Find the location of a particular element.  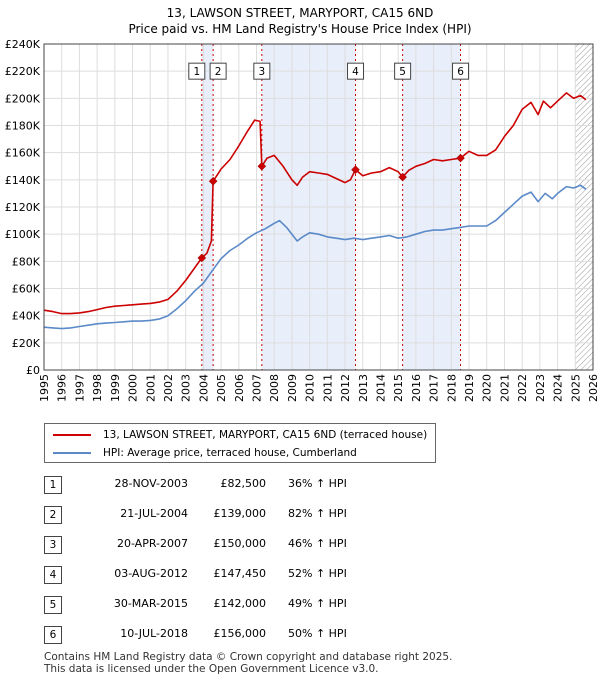

y-tick-label: £100K is located at coordinates (23, 234).